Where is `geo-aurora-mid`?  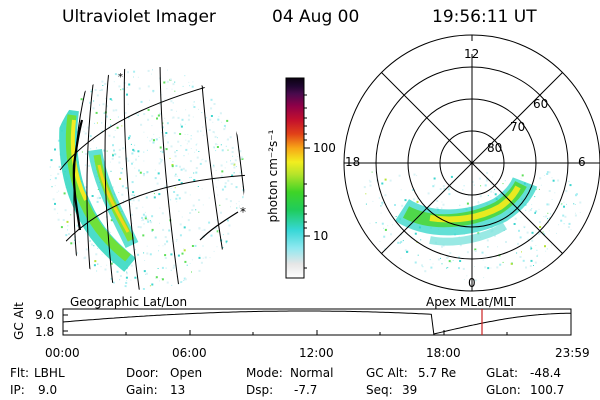
geo-aurora-mid is located at coordinates (98, 188).